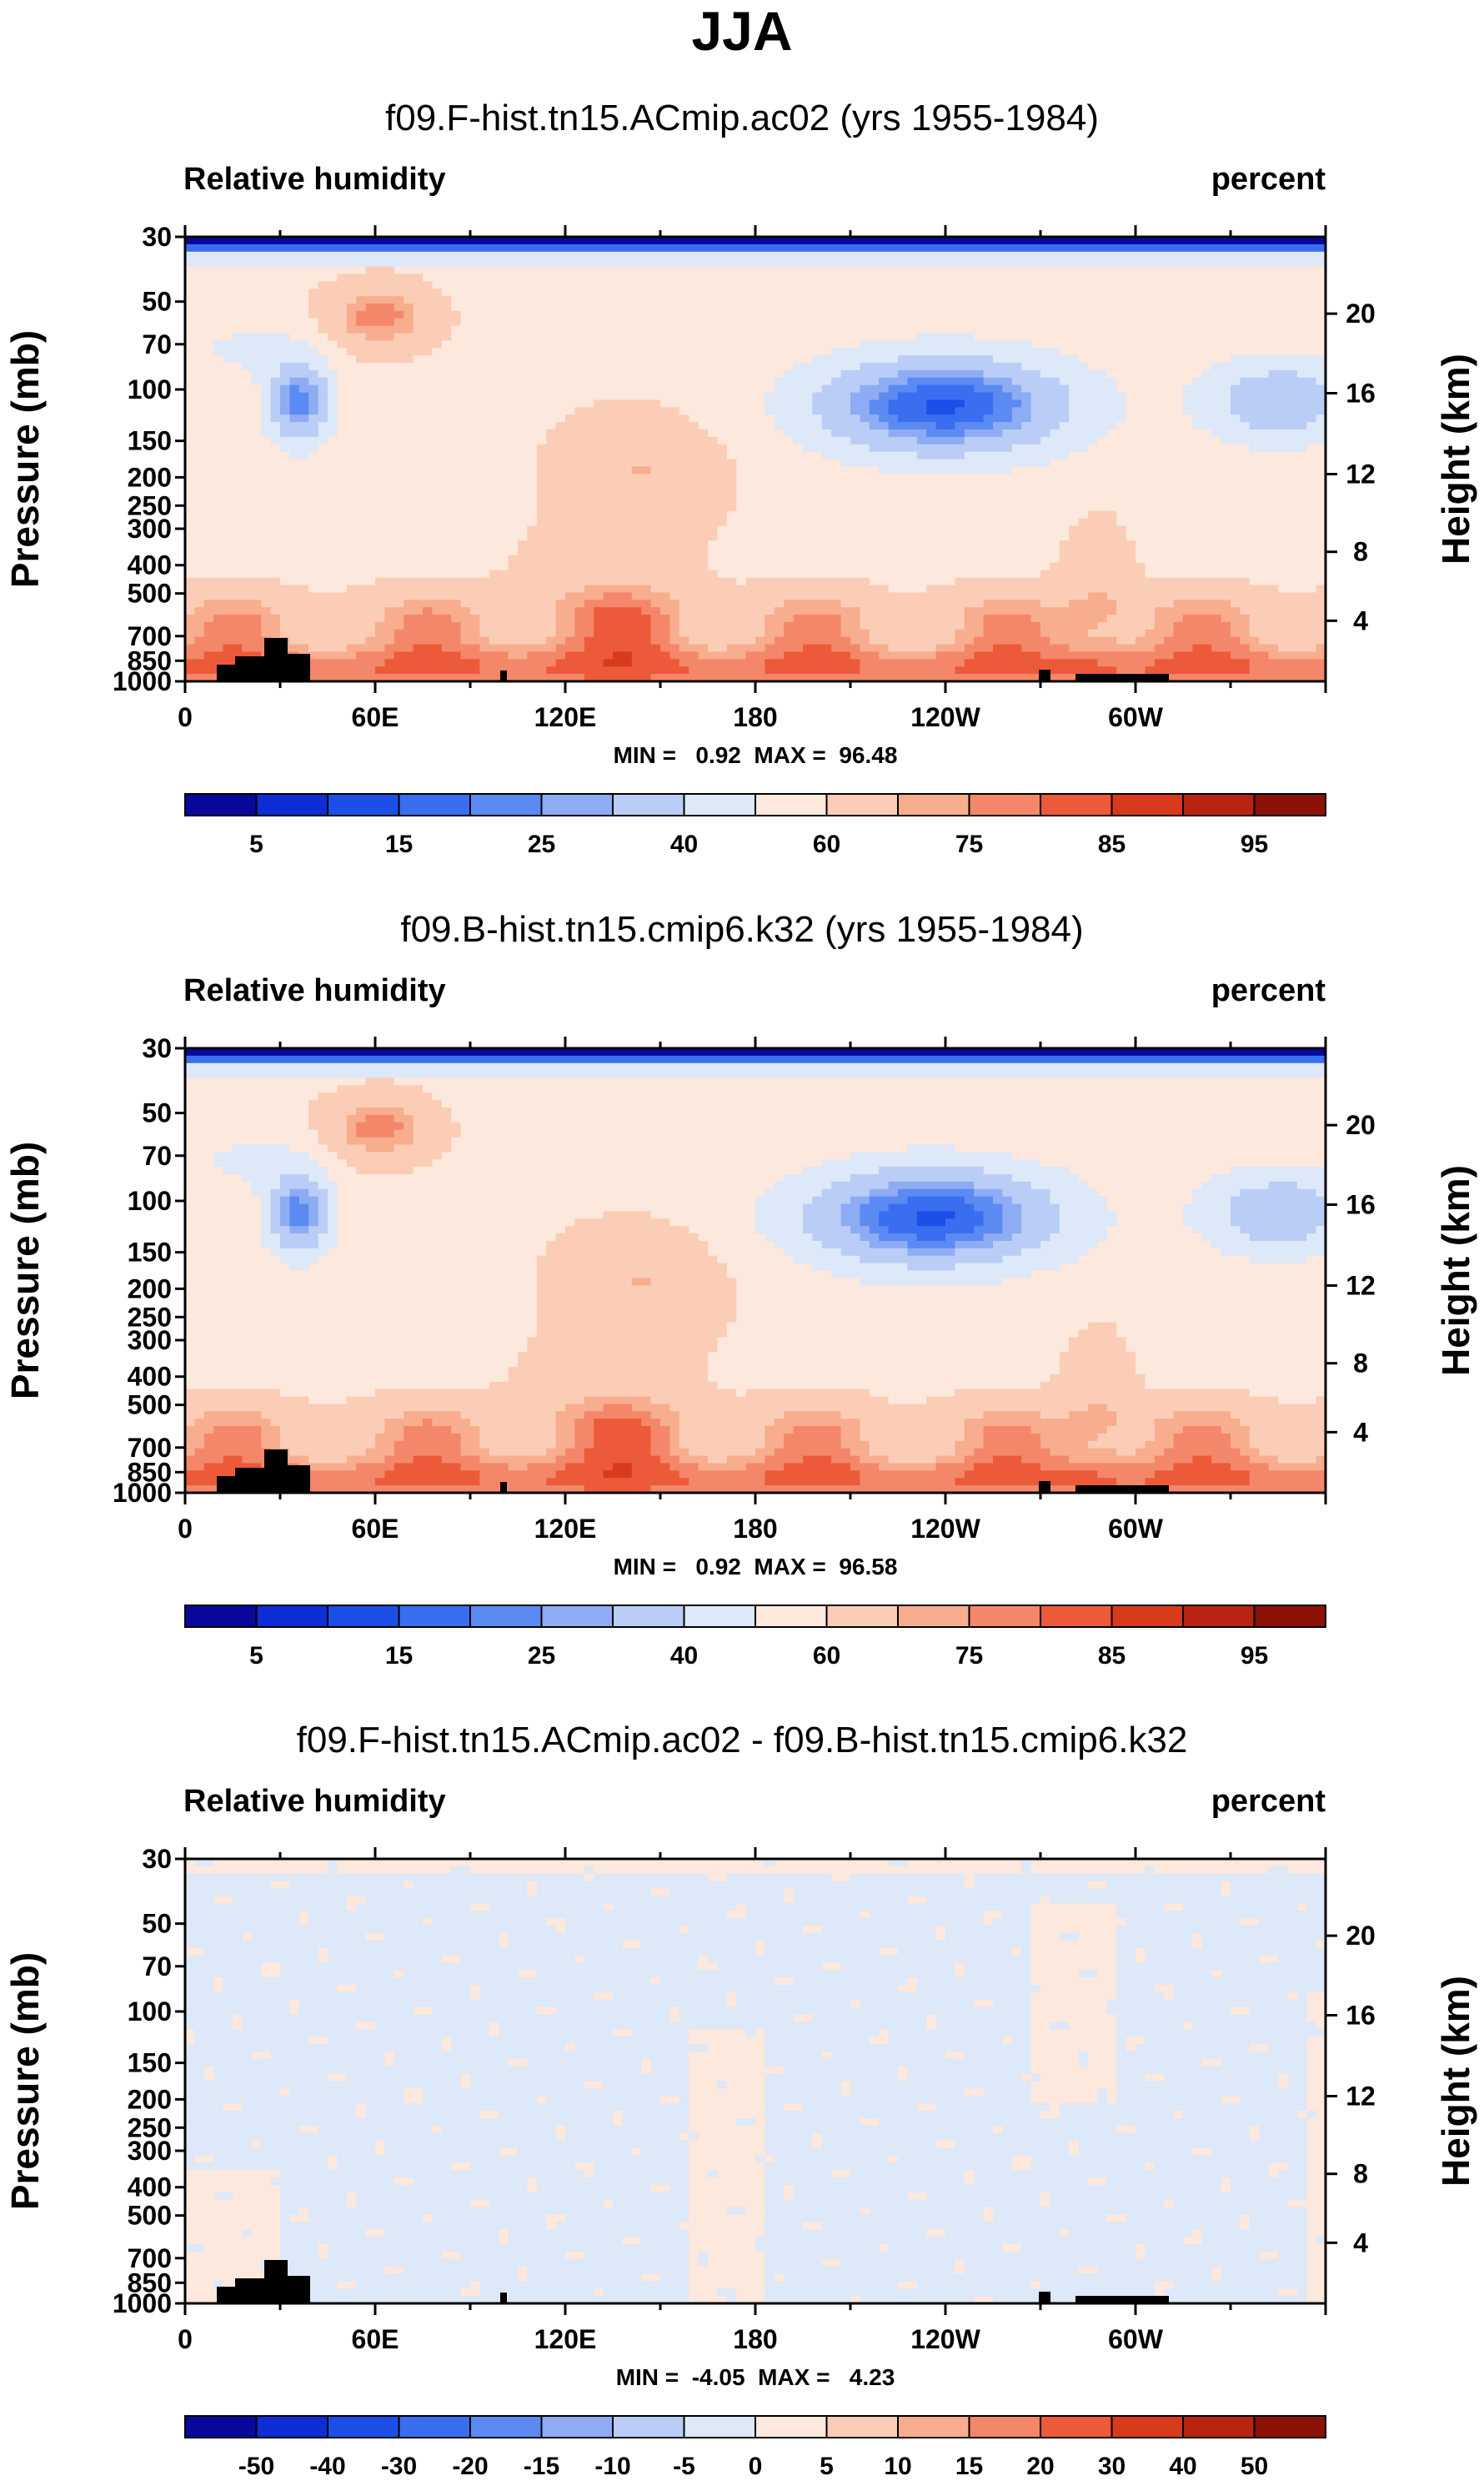  Describe the element at coordinates (506, 804) in the screenshot. I see `colorbar-swatch` at that location.